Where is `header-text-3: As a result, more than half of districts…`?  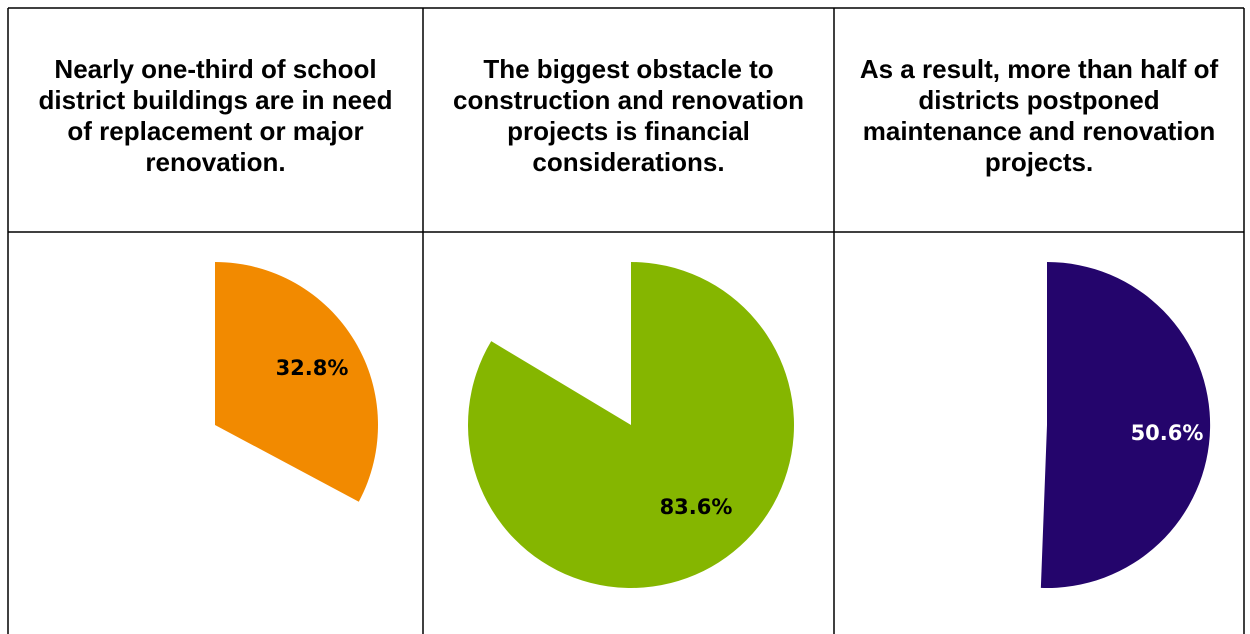 header-text-3: As a result, more than half of districts… is located at coordinates (1039, 115).